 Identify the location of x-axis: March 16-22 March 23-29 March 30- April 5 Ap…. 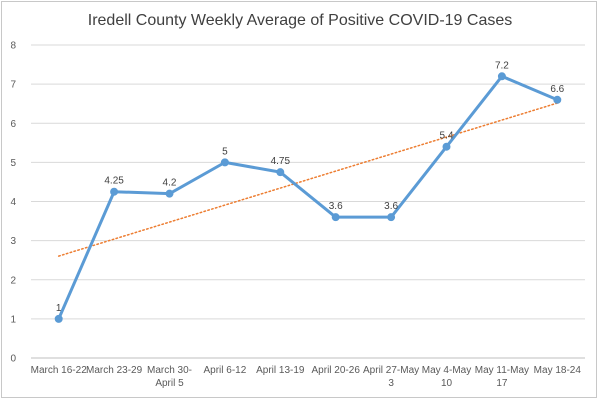
(306, 377).